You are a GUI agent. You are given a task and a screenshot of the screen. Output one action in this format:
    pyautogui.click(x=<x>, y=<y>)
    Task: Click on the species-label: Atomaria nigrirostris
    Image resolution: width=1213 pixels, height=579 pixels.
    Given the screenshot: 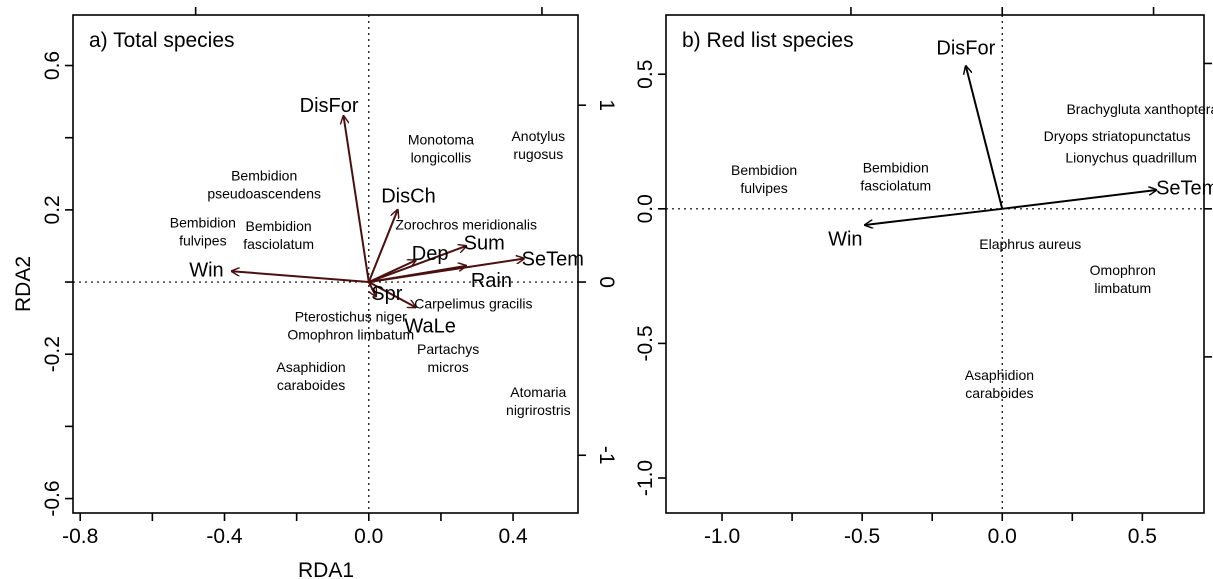 What is the action you would take?
    pyautogui.click(x=538, y=401)
    